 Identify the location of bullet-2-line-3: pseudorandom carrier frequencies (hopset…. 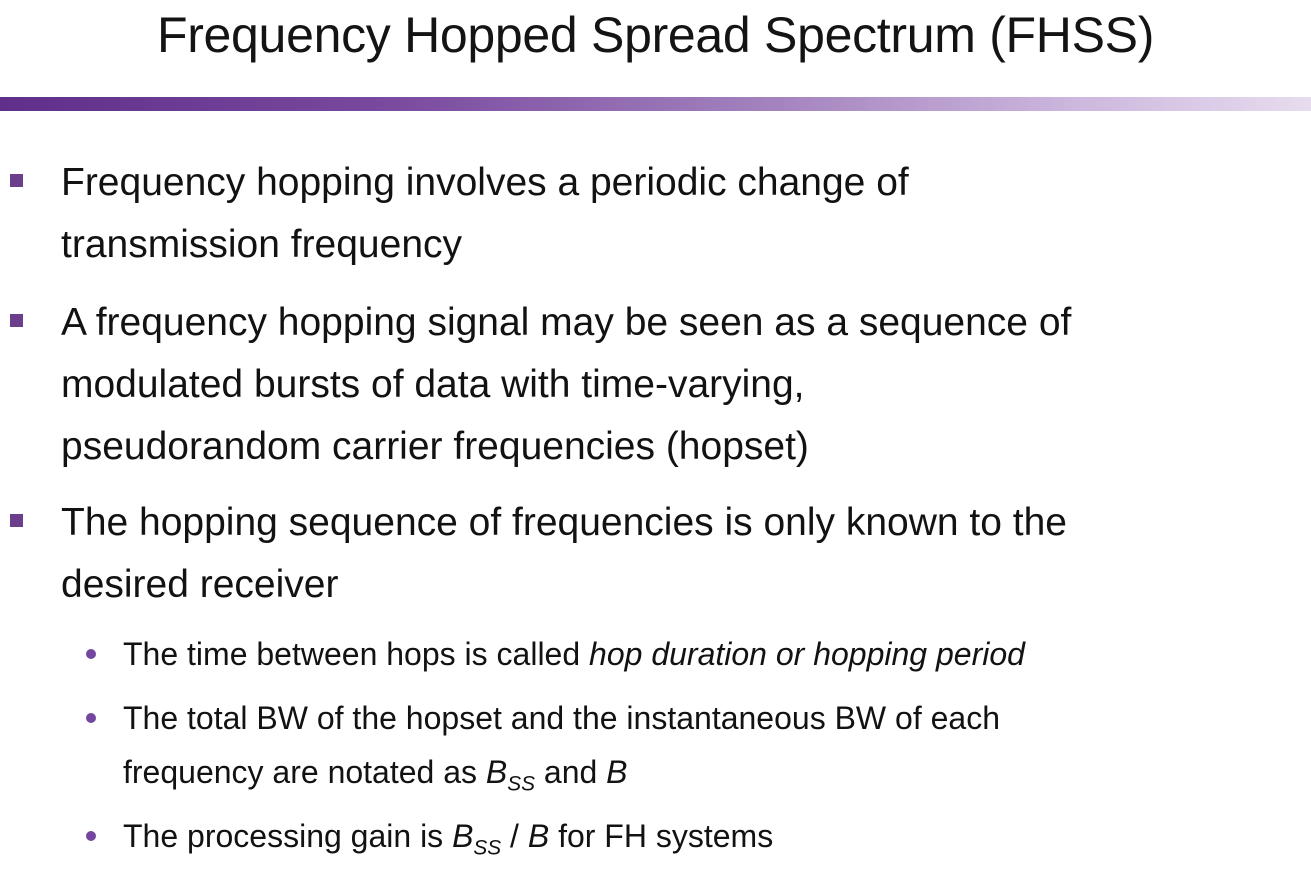
(435, 446).